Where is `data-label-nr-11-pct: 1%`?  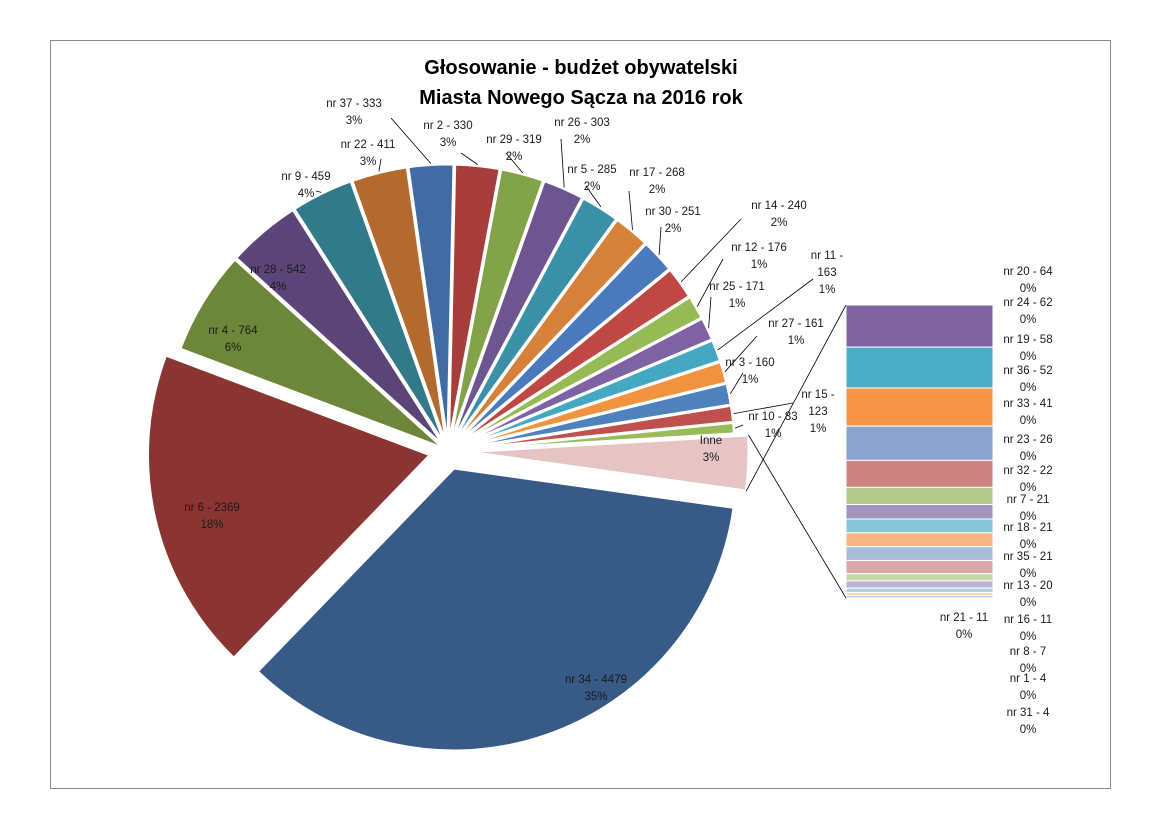 data-label-nr-11-pct: 1% is located at coordinates (827, 290).